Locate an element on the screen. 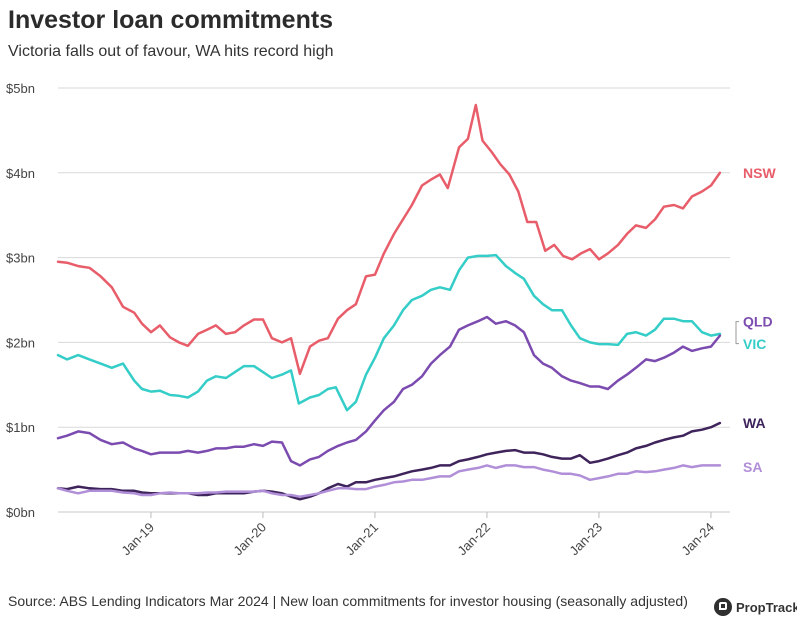  x-tick-label: Jan-24 is located at coordinates (697, 539).